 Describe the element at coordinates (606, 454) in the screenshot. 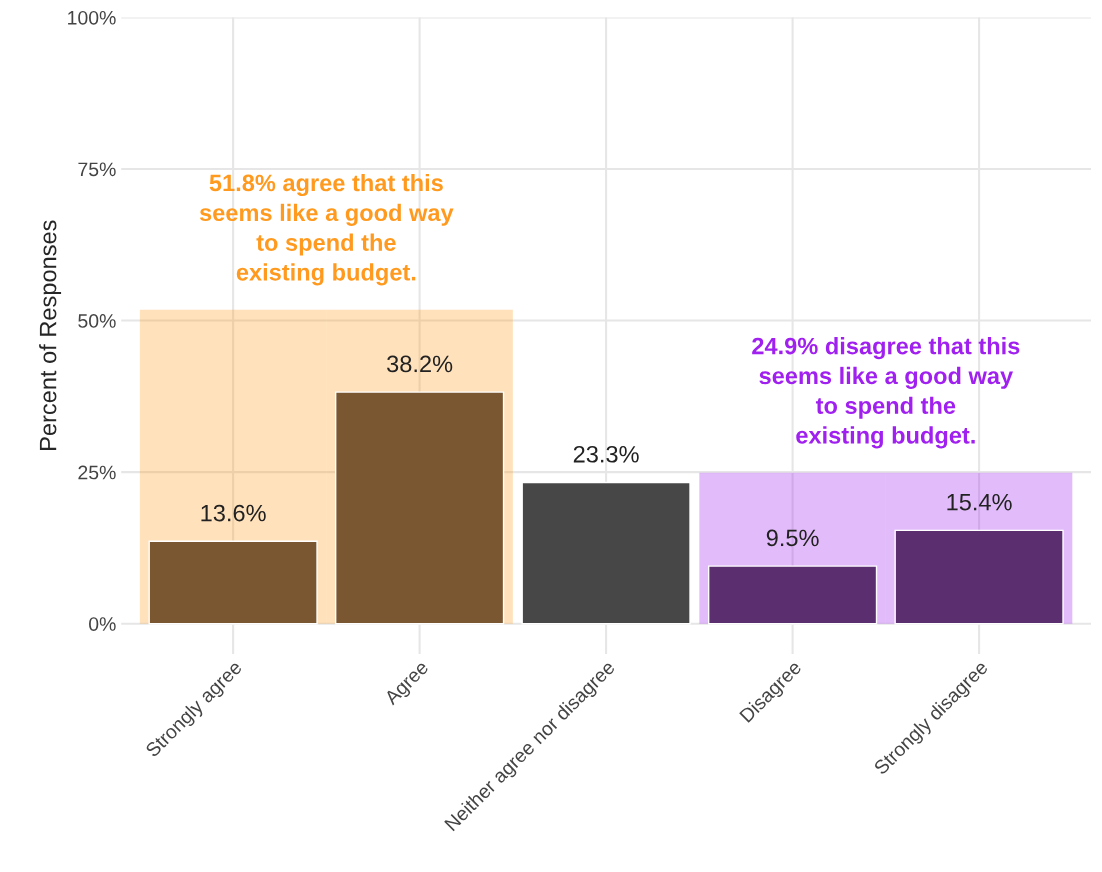

I see `data-label: 23.3%` at that location.